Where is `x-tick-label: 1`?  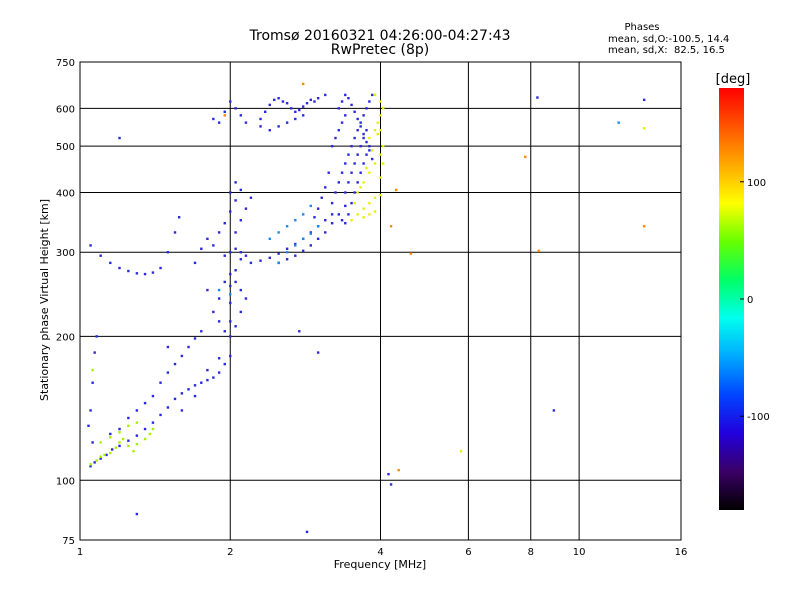
x-tick-label: 1 is located at coordinates (80, 552).